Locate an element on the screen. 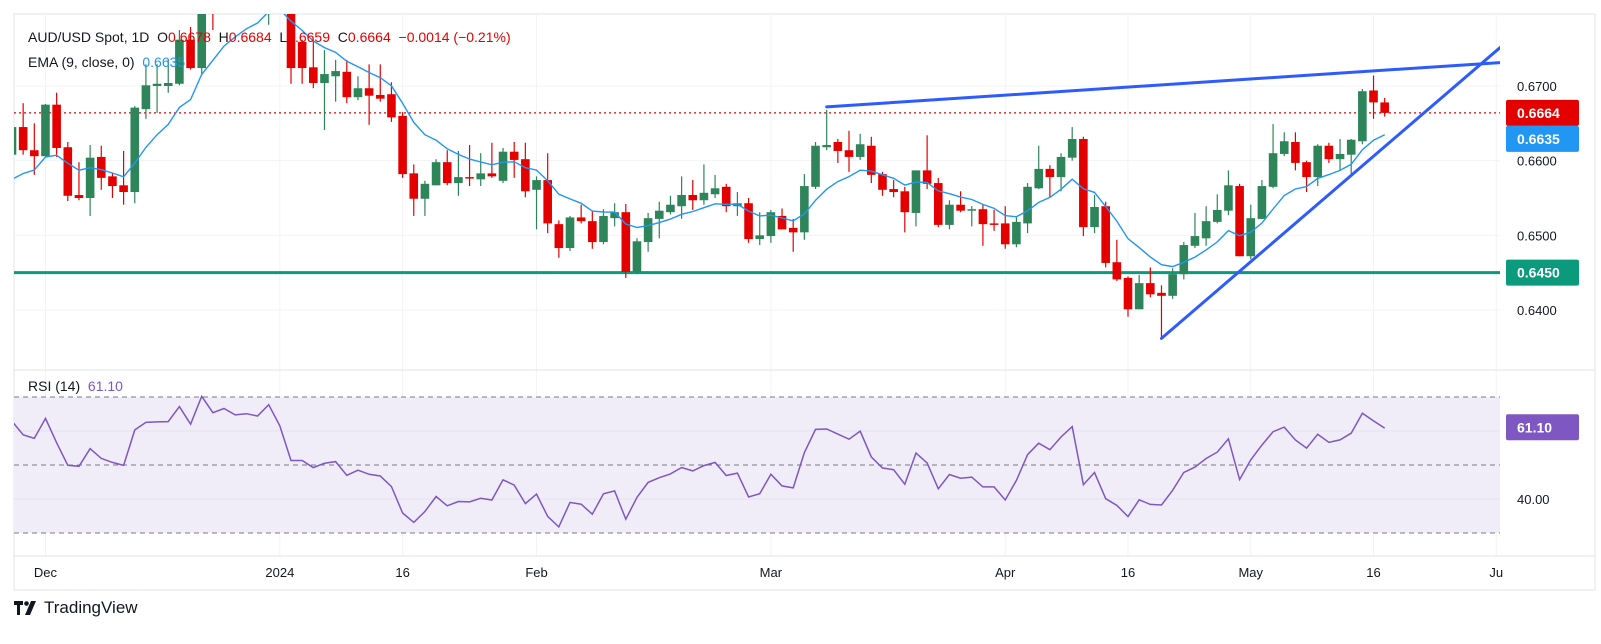  rsi-axis: 40.00 is located at coordinates (1533, 499).